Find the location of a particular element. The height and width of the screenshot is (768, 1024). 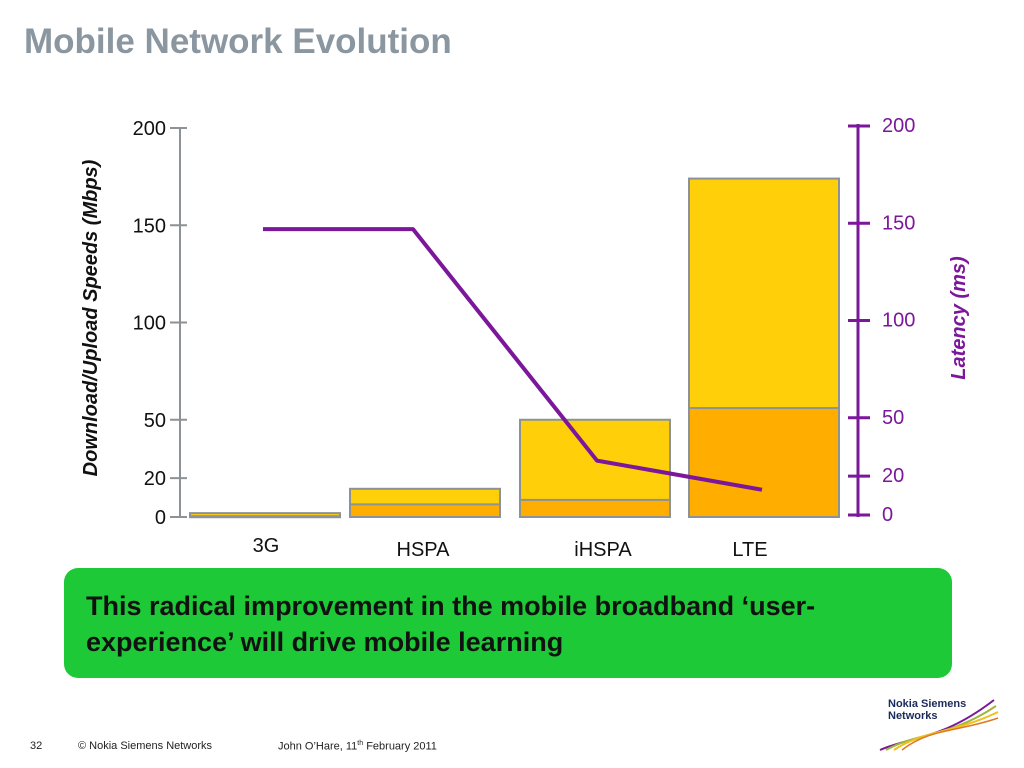

logo-text: Nokia Siemens Networks is located at coordinates (927, 710).